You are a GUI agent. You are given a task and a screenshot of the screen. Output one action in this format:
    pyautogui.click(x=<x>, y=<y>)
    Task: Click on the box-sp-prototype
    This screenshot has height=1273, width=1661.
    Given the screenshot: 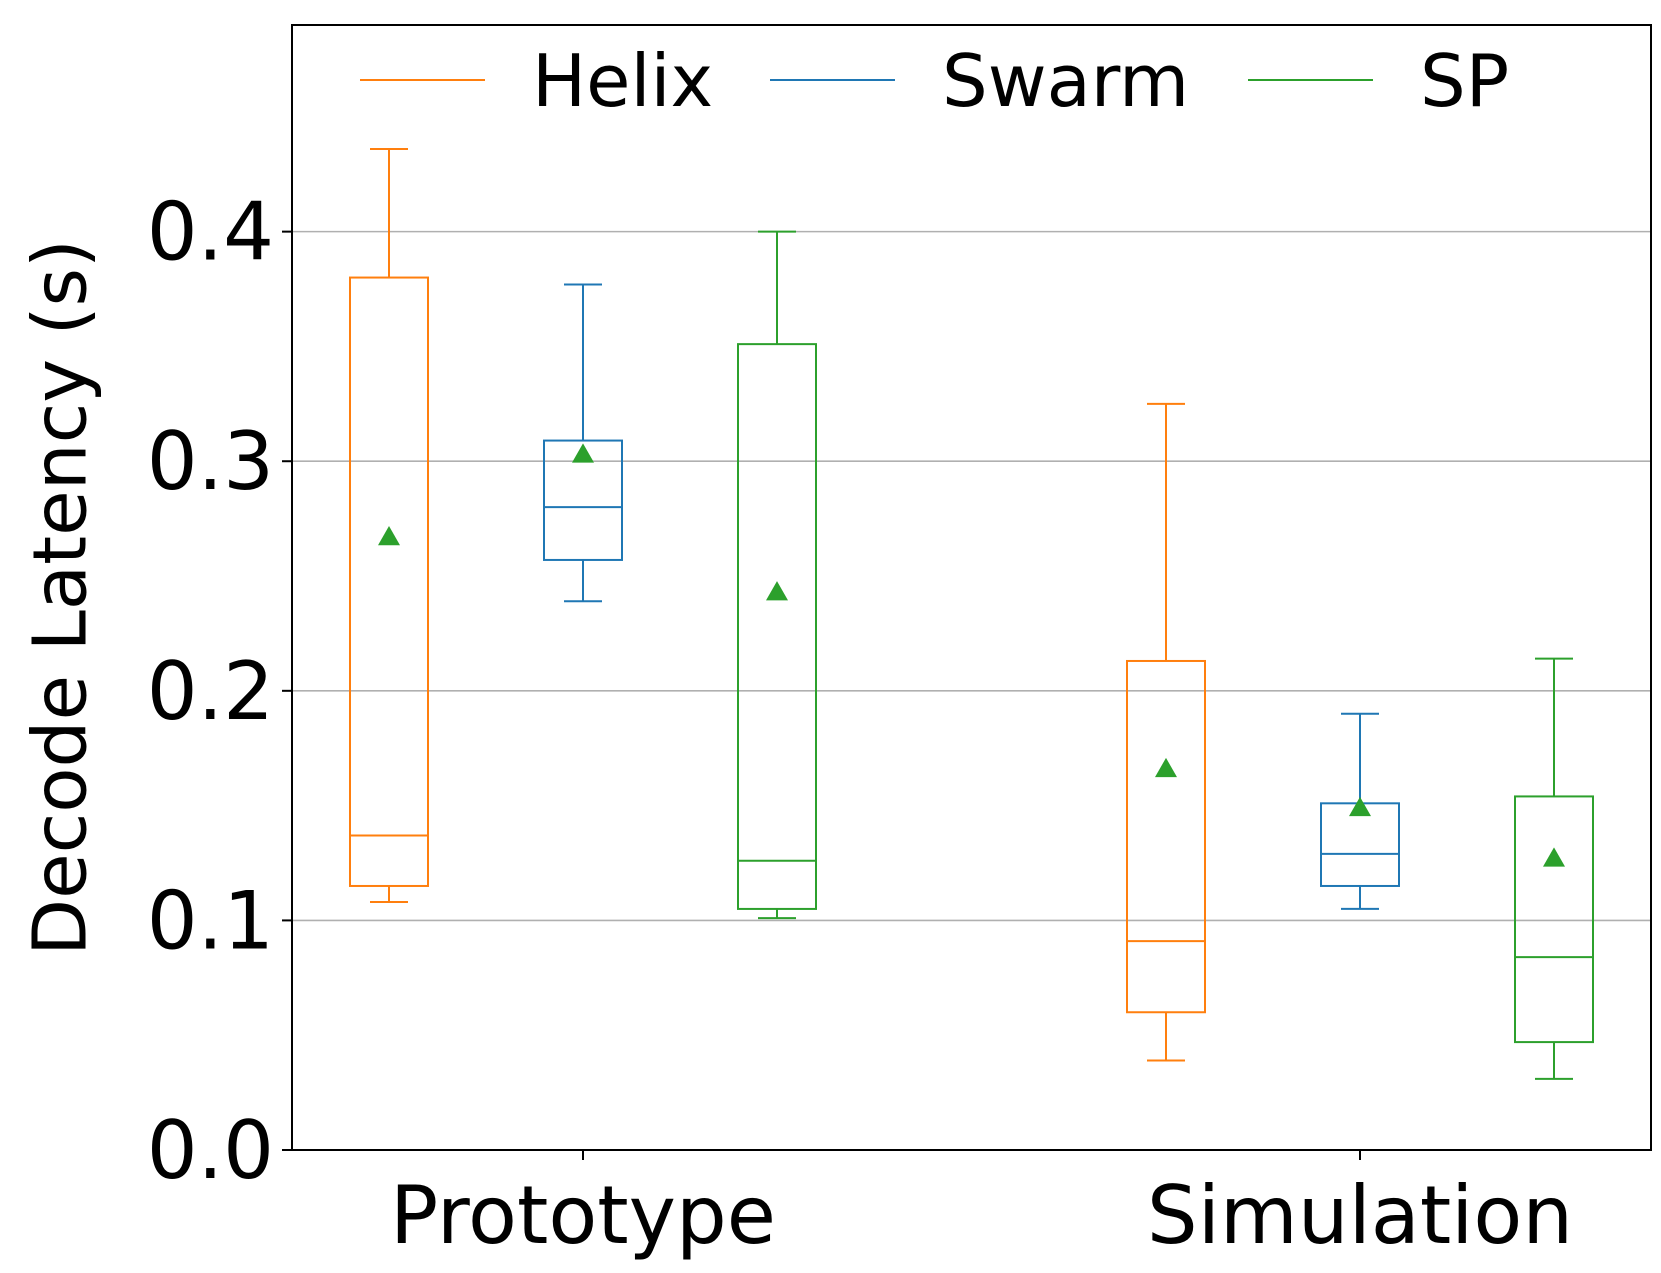 What is the action you would take?
    pyautogui.click(x=777, y=575)
    